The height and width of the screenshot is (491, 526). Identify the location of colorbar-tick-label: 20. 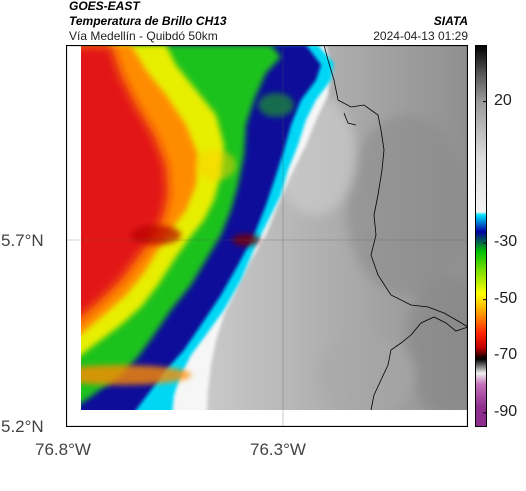
(503, 100).